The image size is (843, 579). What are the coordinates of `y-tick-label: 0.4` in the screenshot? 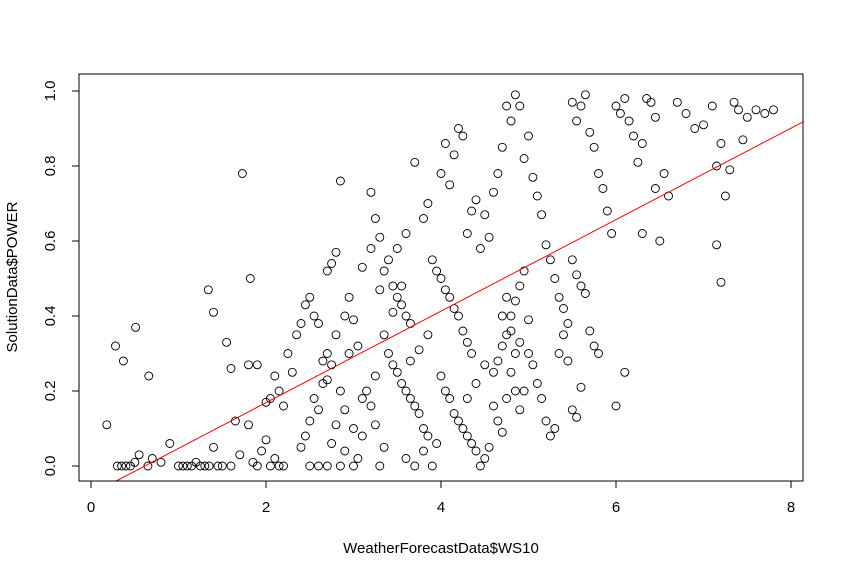 It's located at (50, 316).